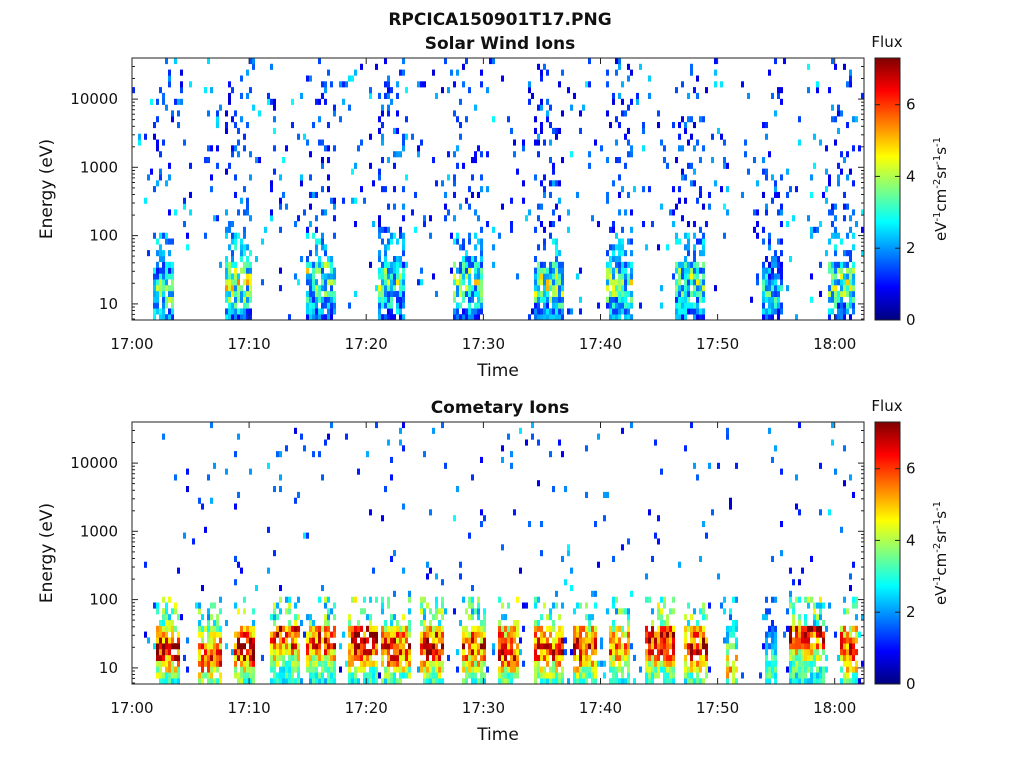 The width and height of the screenshot is (1024, 768). What do you see at coordinates (99, 167) in the screenshot?
I see `y-tick-label: 1000` at bounding box center [99, 167].